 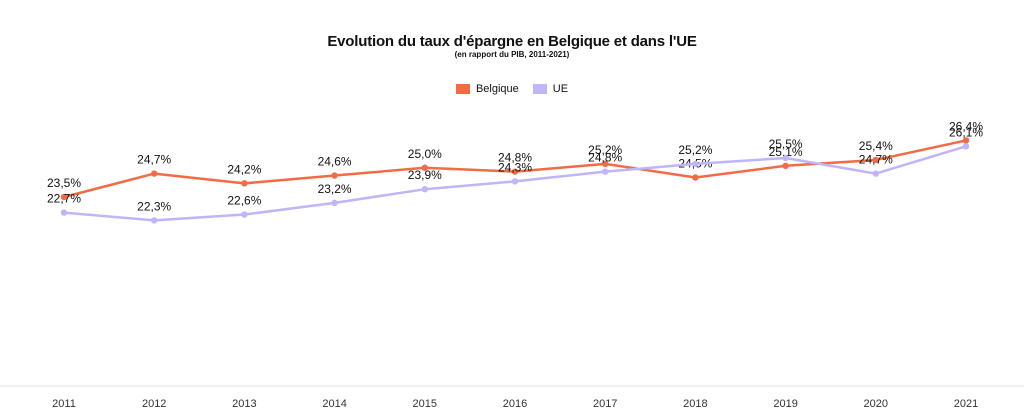 What do you see at coordinates (786, 144) in the screenshot?
I see `data-label: 25,5%` at bounding box center [786, 144].